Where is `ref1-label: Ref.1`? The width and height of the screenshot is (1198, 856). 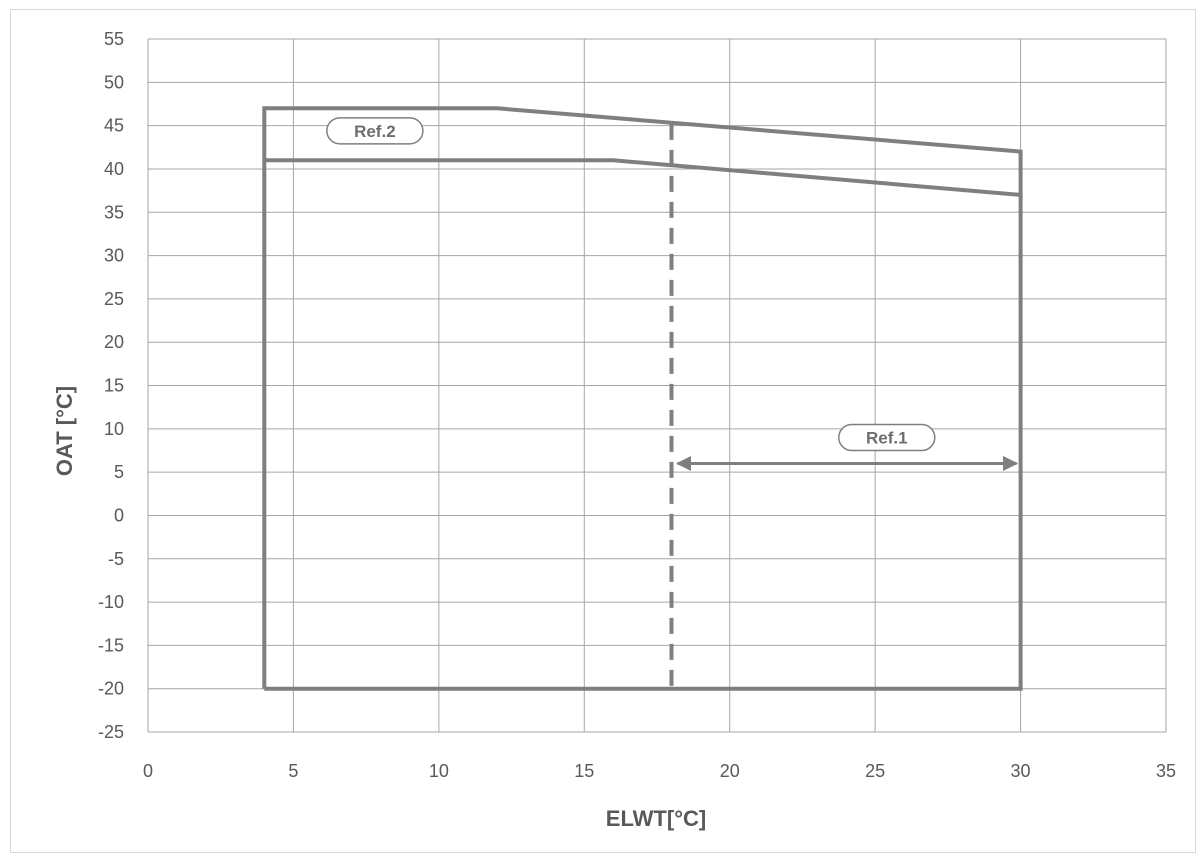 ref1-label: Ref.1 is located at coordinates (887, 437).